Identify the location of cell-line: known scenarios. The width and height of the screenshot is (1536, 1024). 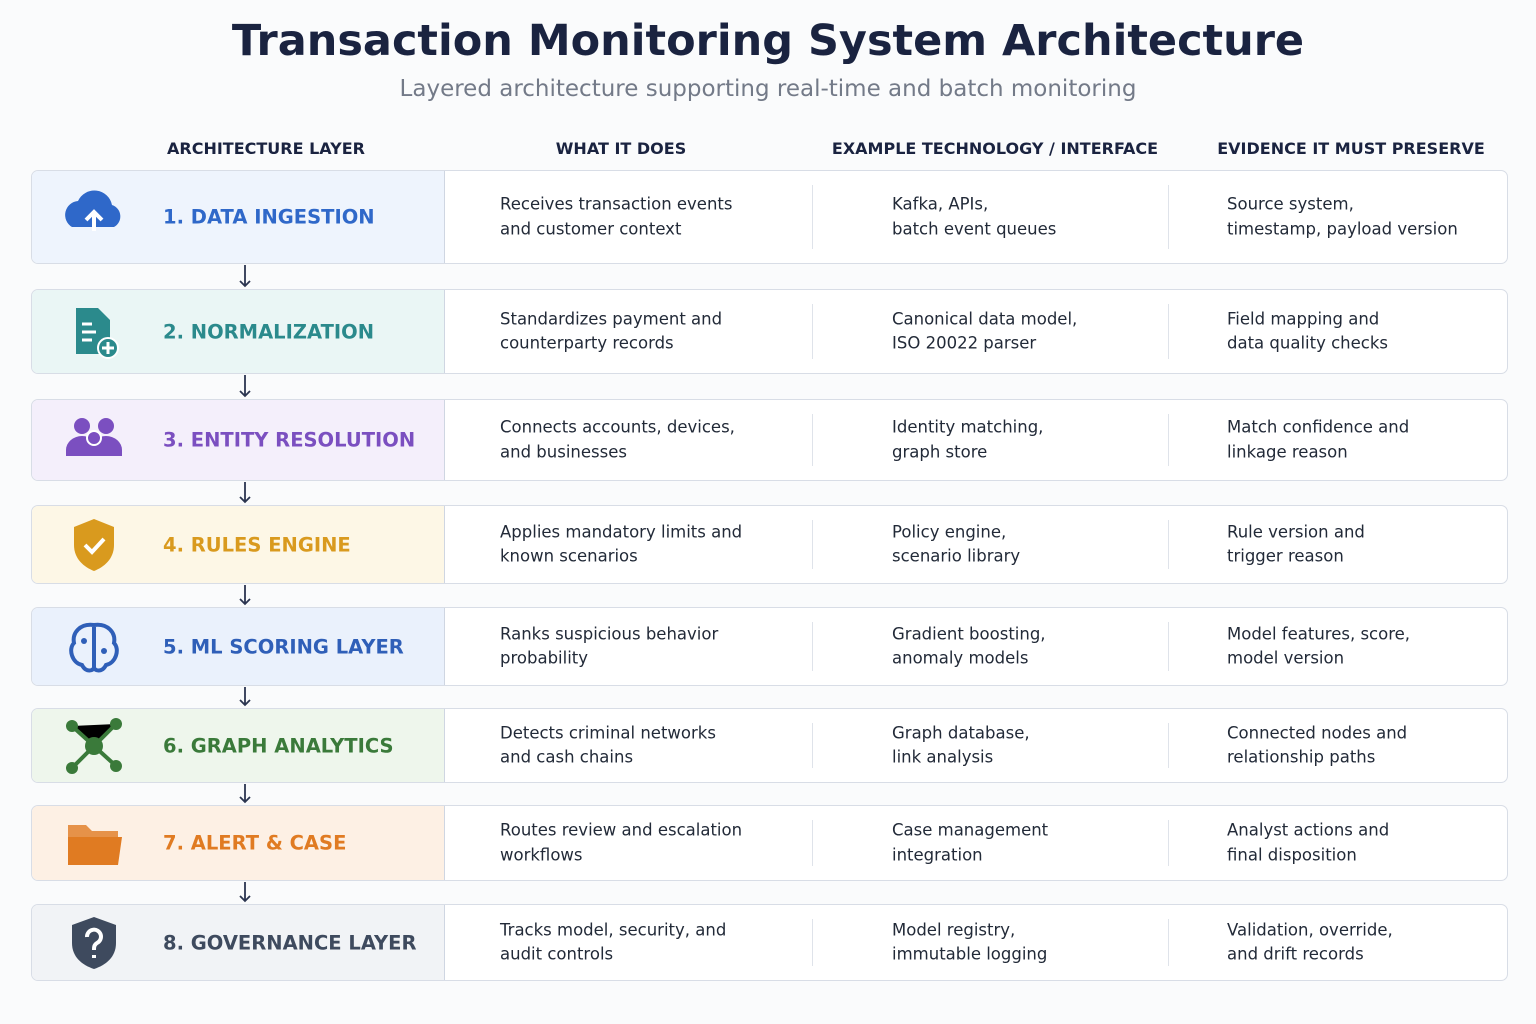
(569, 556).